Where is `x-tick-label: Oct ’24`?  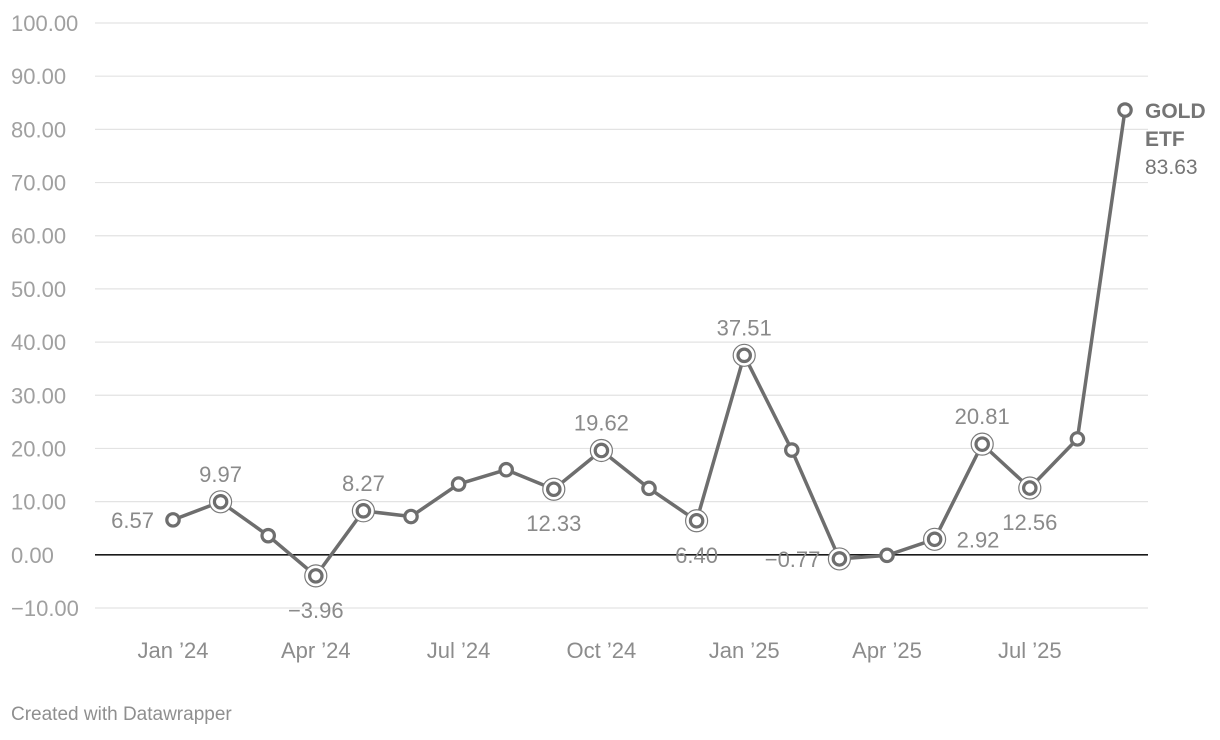
x-tick-label: Oct ’24 is located at coordinates (602, 650).